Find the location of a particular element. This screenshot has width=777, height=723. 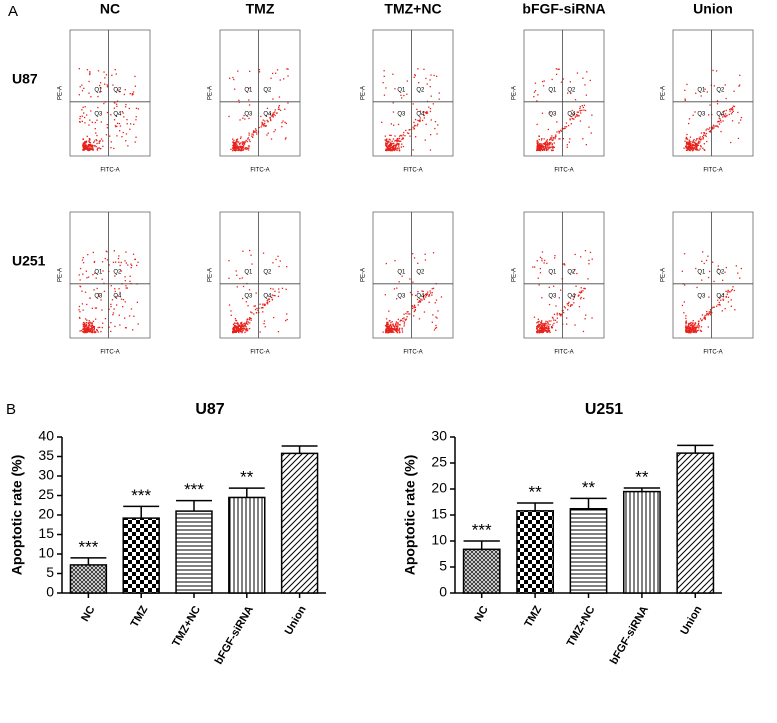

quadrant-label: Q1 is located at coordinates (552, 272).